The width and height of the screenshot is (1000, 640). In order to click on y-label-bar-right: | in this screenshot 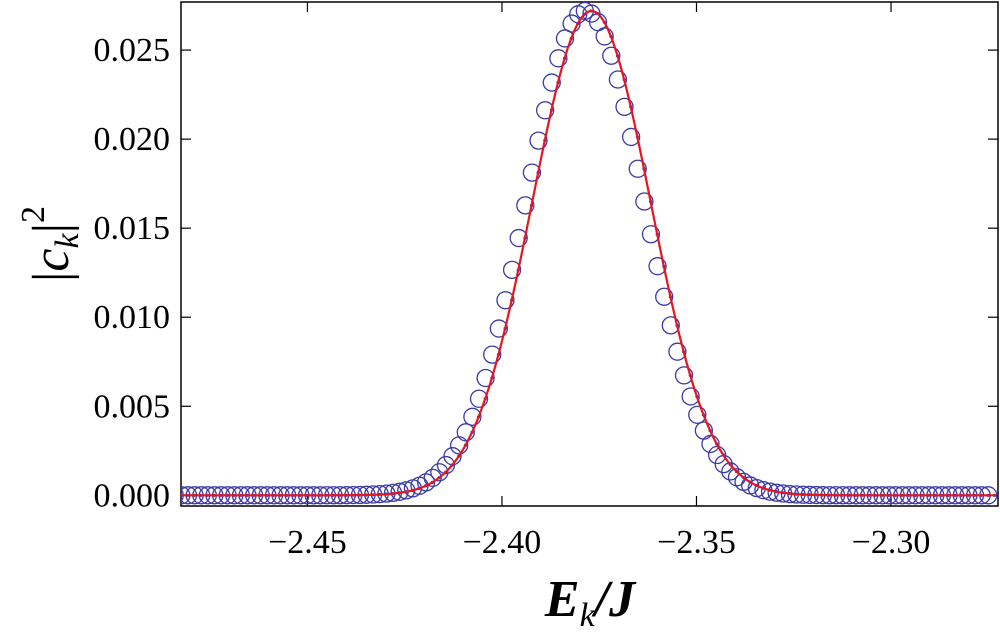, I will do `click(51, 228)`.